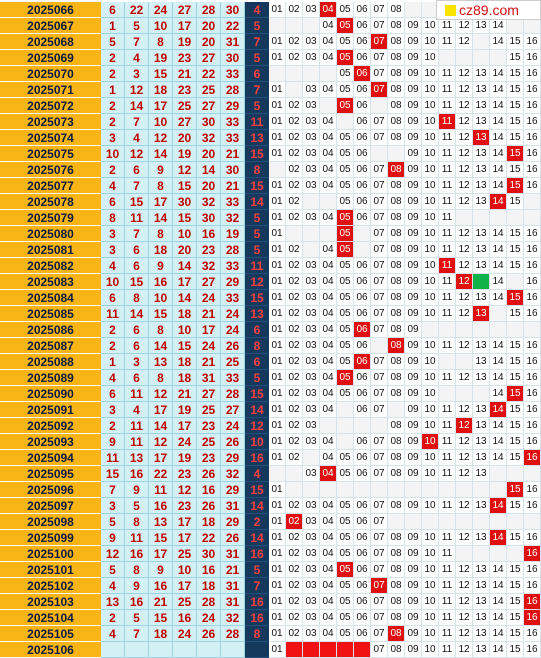  I want to click on blue-ball: 15, so click(257, 298).